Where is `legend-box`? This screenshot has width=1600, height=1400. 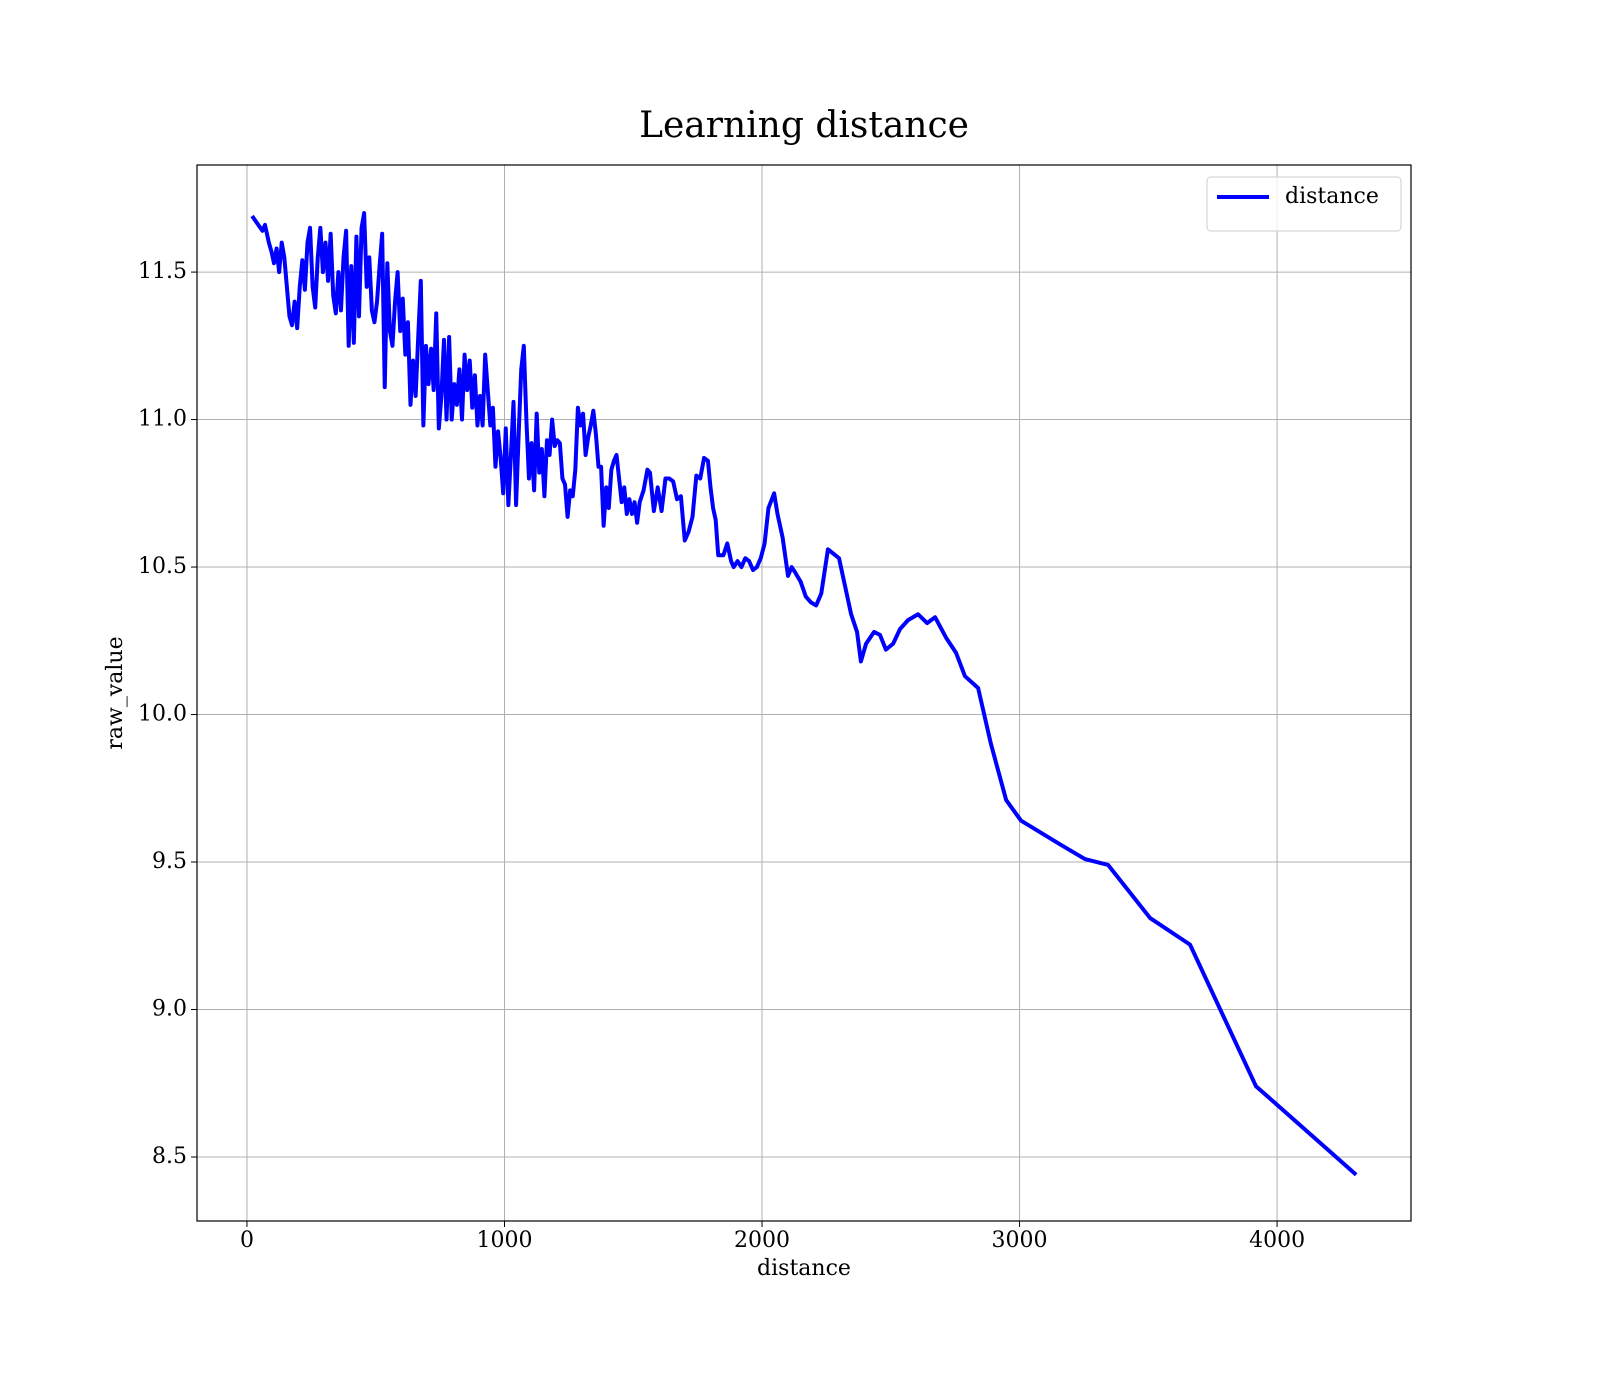 legend-box is located at coordinates (1304, 204).